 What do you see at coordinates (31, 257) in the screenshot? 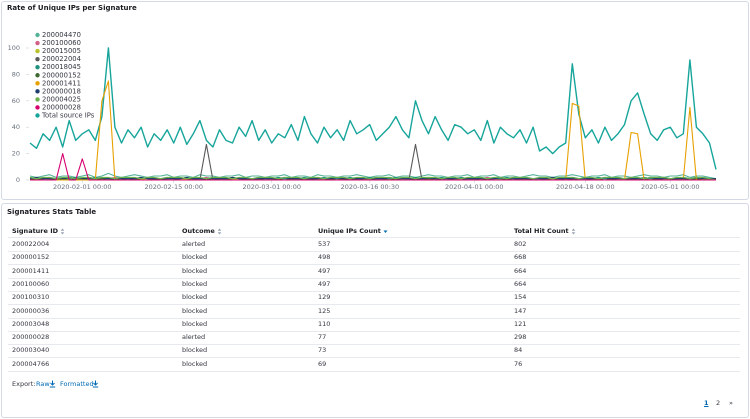
I see `table-cell: 200000152` at bounding box center [31, 257].